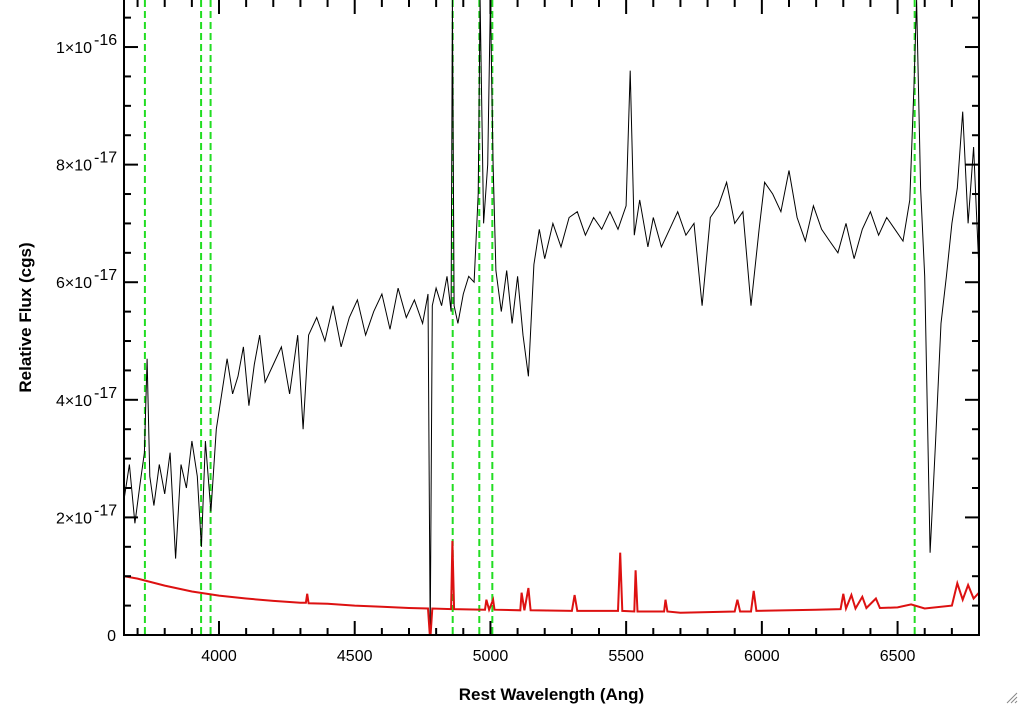 Image resolution: width=1020 pixels, height=706 pixels. Describe the element at coordinates (74, 48) in the screenshot. I see `y-tick-label: 1×10` at that location.